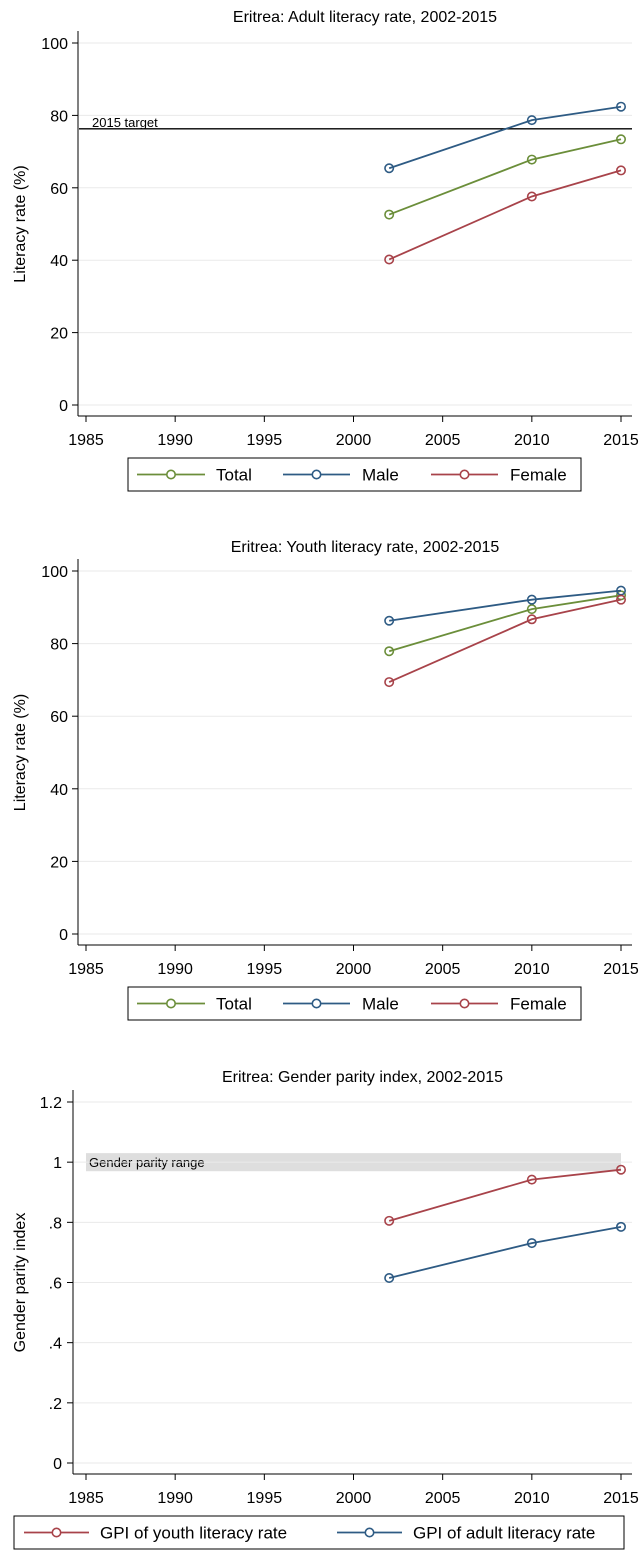 This screenshot has height=1551, width=642. I want to click on legend-box, so click(319, 1532).